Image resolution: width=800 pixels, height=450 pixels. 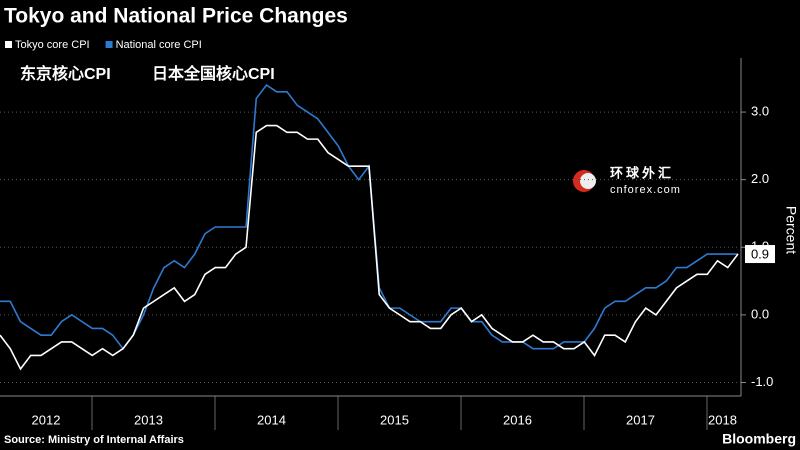 I want to click on brand: Bloomberg, so click(x=759, y=439).